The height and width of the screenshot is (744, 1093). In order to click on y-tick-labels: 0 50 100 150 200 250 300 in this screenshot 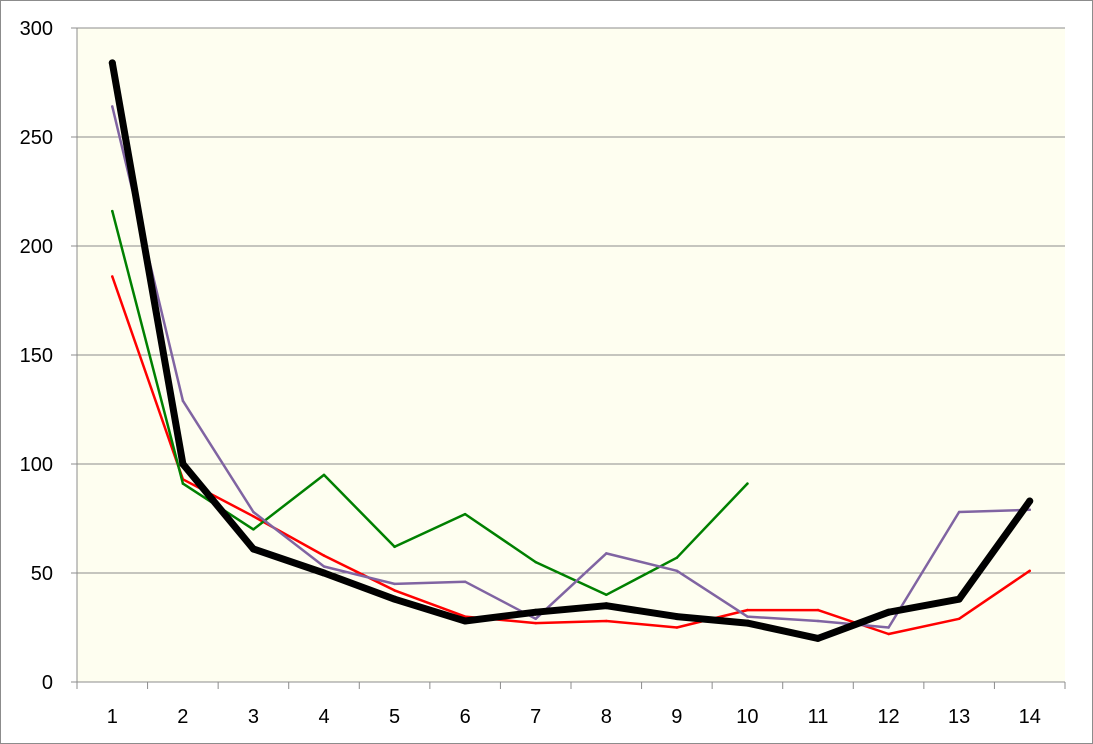, I will do `click(36, 356)`.